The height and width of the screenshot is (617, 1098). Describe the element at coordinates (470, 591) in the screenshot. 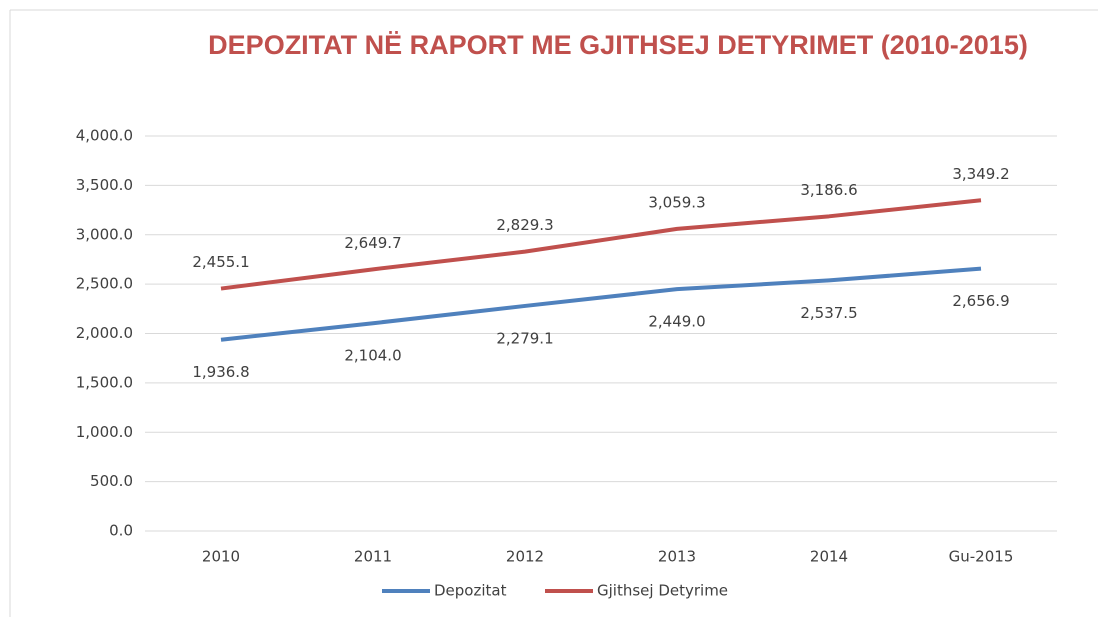

I see `legend-label: Depozitat` at that location.